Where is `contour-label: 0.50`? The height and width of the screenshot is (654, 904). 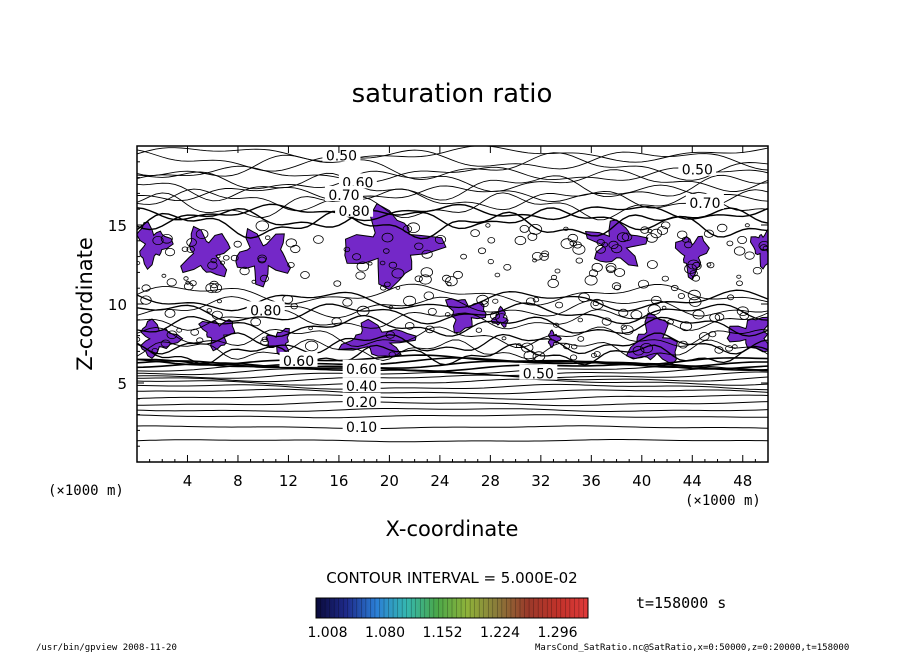 contour-label: 0.50 is located at coordinates (538, 375).